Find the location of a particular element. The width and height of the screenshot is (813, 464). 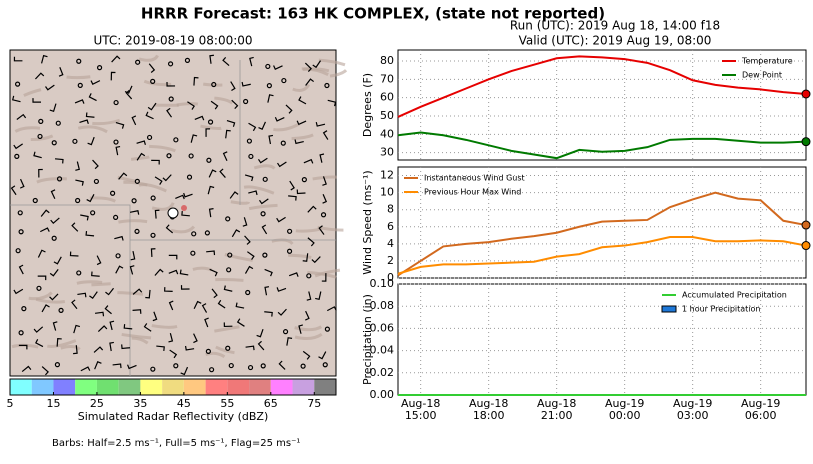

y-tick-label: 40 is located at coordinates (387, 133).